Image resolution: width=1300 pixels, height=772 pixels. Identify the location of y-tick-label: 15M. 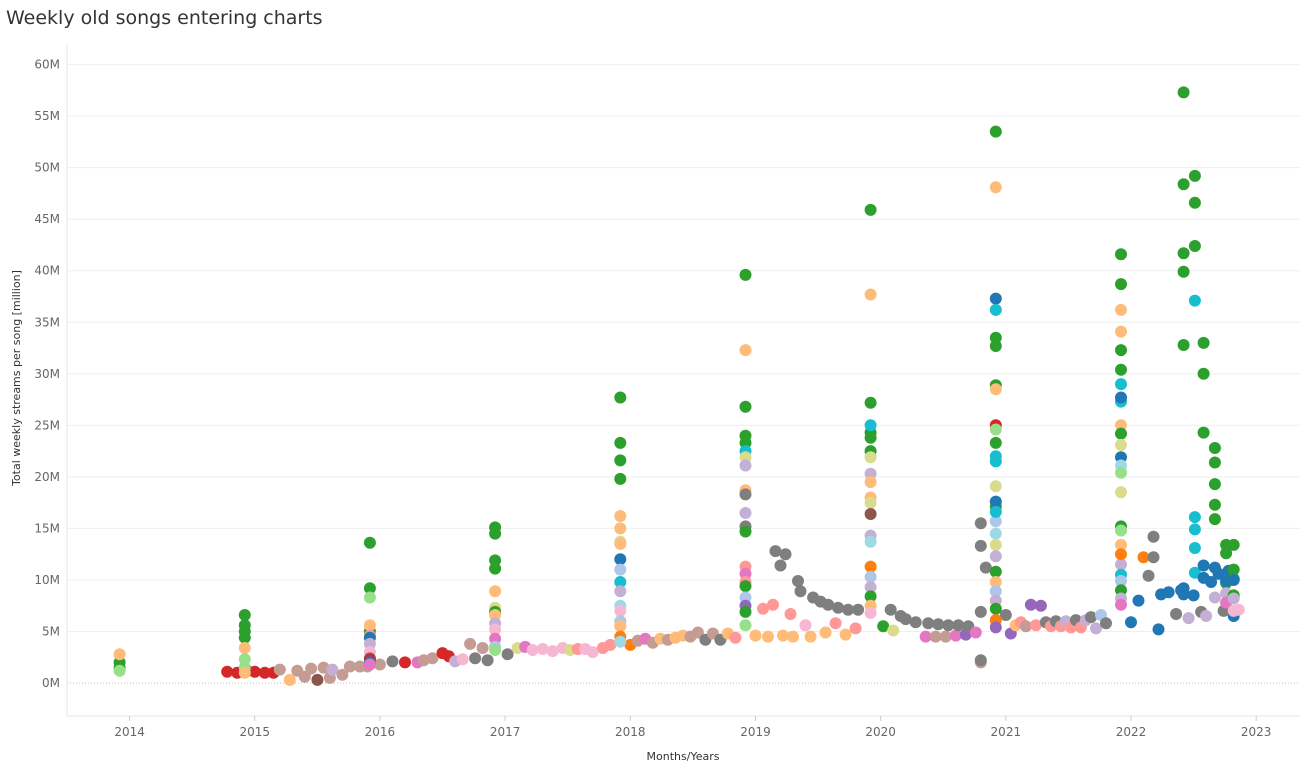
(47, 528).